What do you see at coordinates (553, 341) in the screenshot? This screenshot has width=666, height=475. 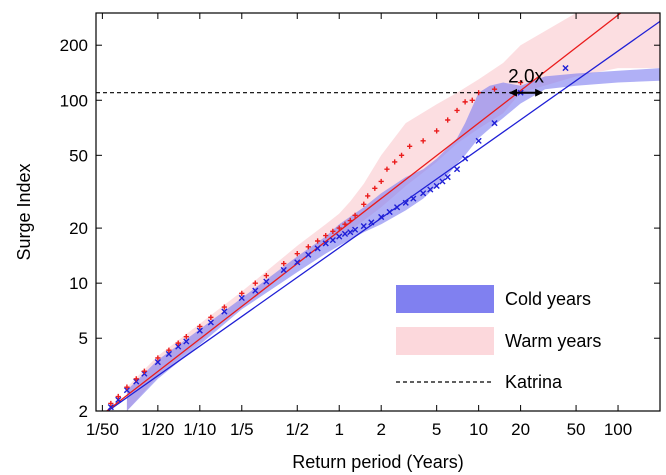 I see `legend-label: Warm years` at bounding box center [553, 341].